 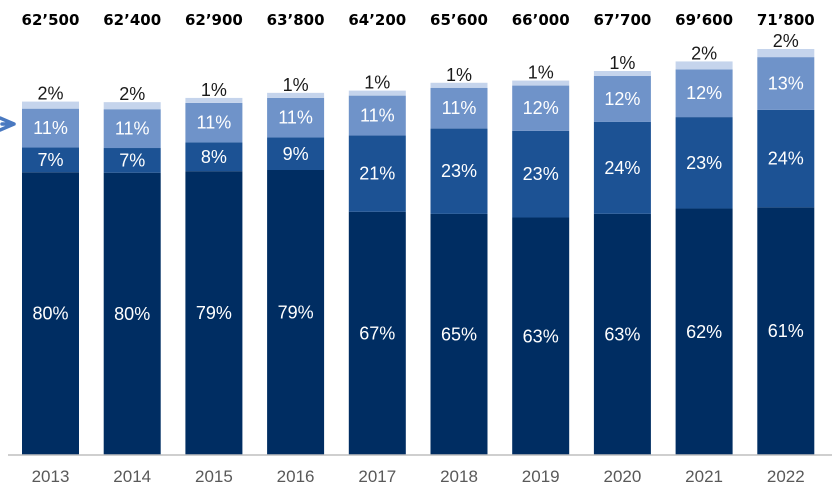 I want to click on total-label-2017: 64’200, so click(x=377, y=20).